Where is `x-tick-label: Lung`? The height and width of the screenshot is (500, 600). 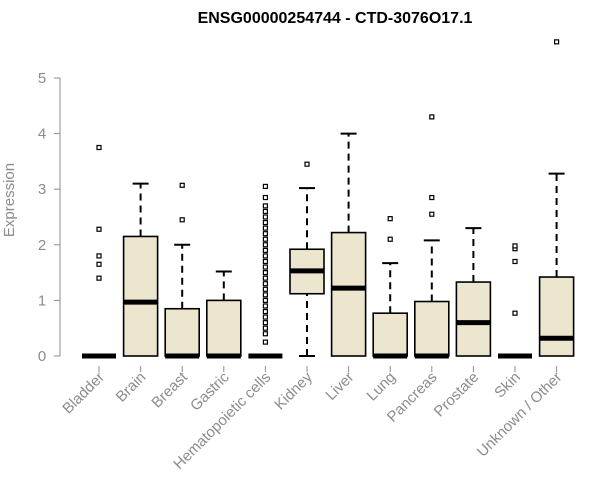 x-tick-label: Lung is located at coordinates (381, 387).